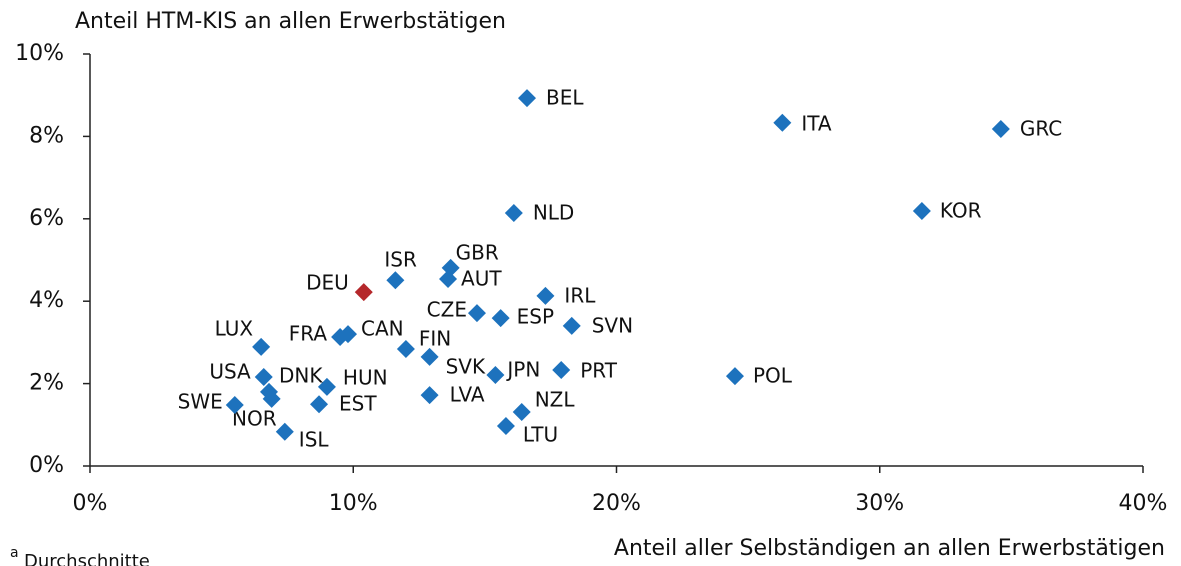 The width and height of the screenshot is (1181, 566). I want to click on note-marker: a, so click(14, 553).